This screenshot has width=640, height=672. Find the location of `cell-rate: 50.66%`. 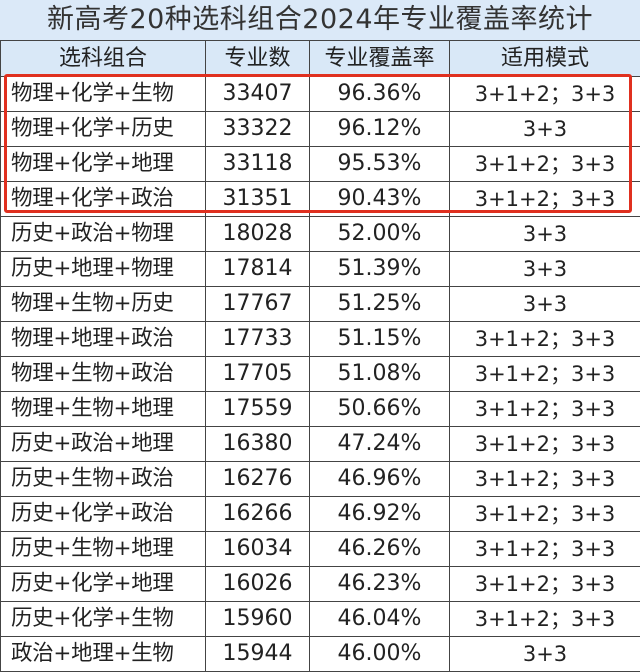

cell-rate: 50.66% is located at coordinates (380, 409).